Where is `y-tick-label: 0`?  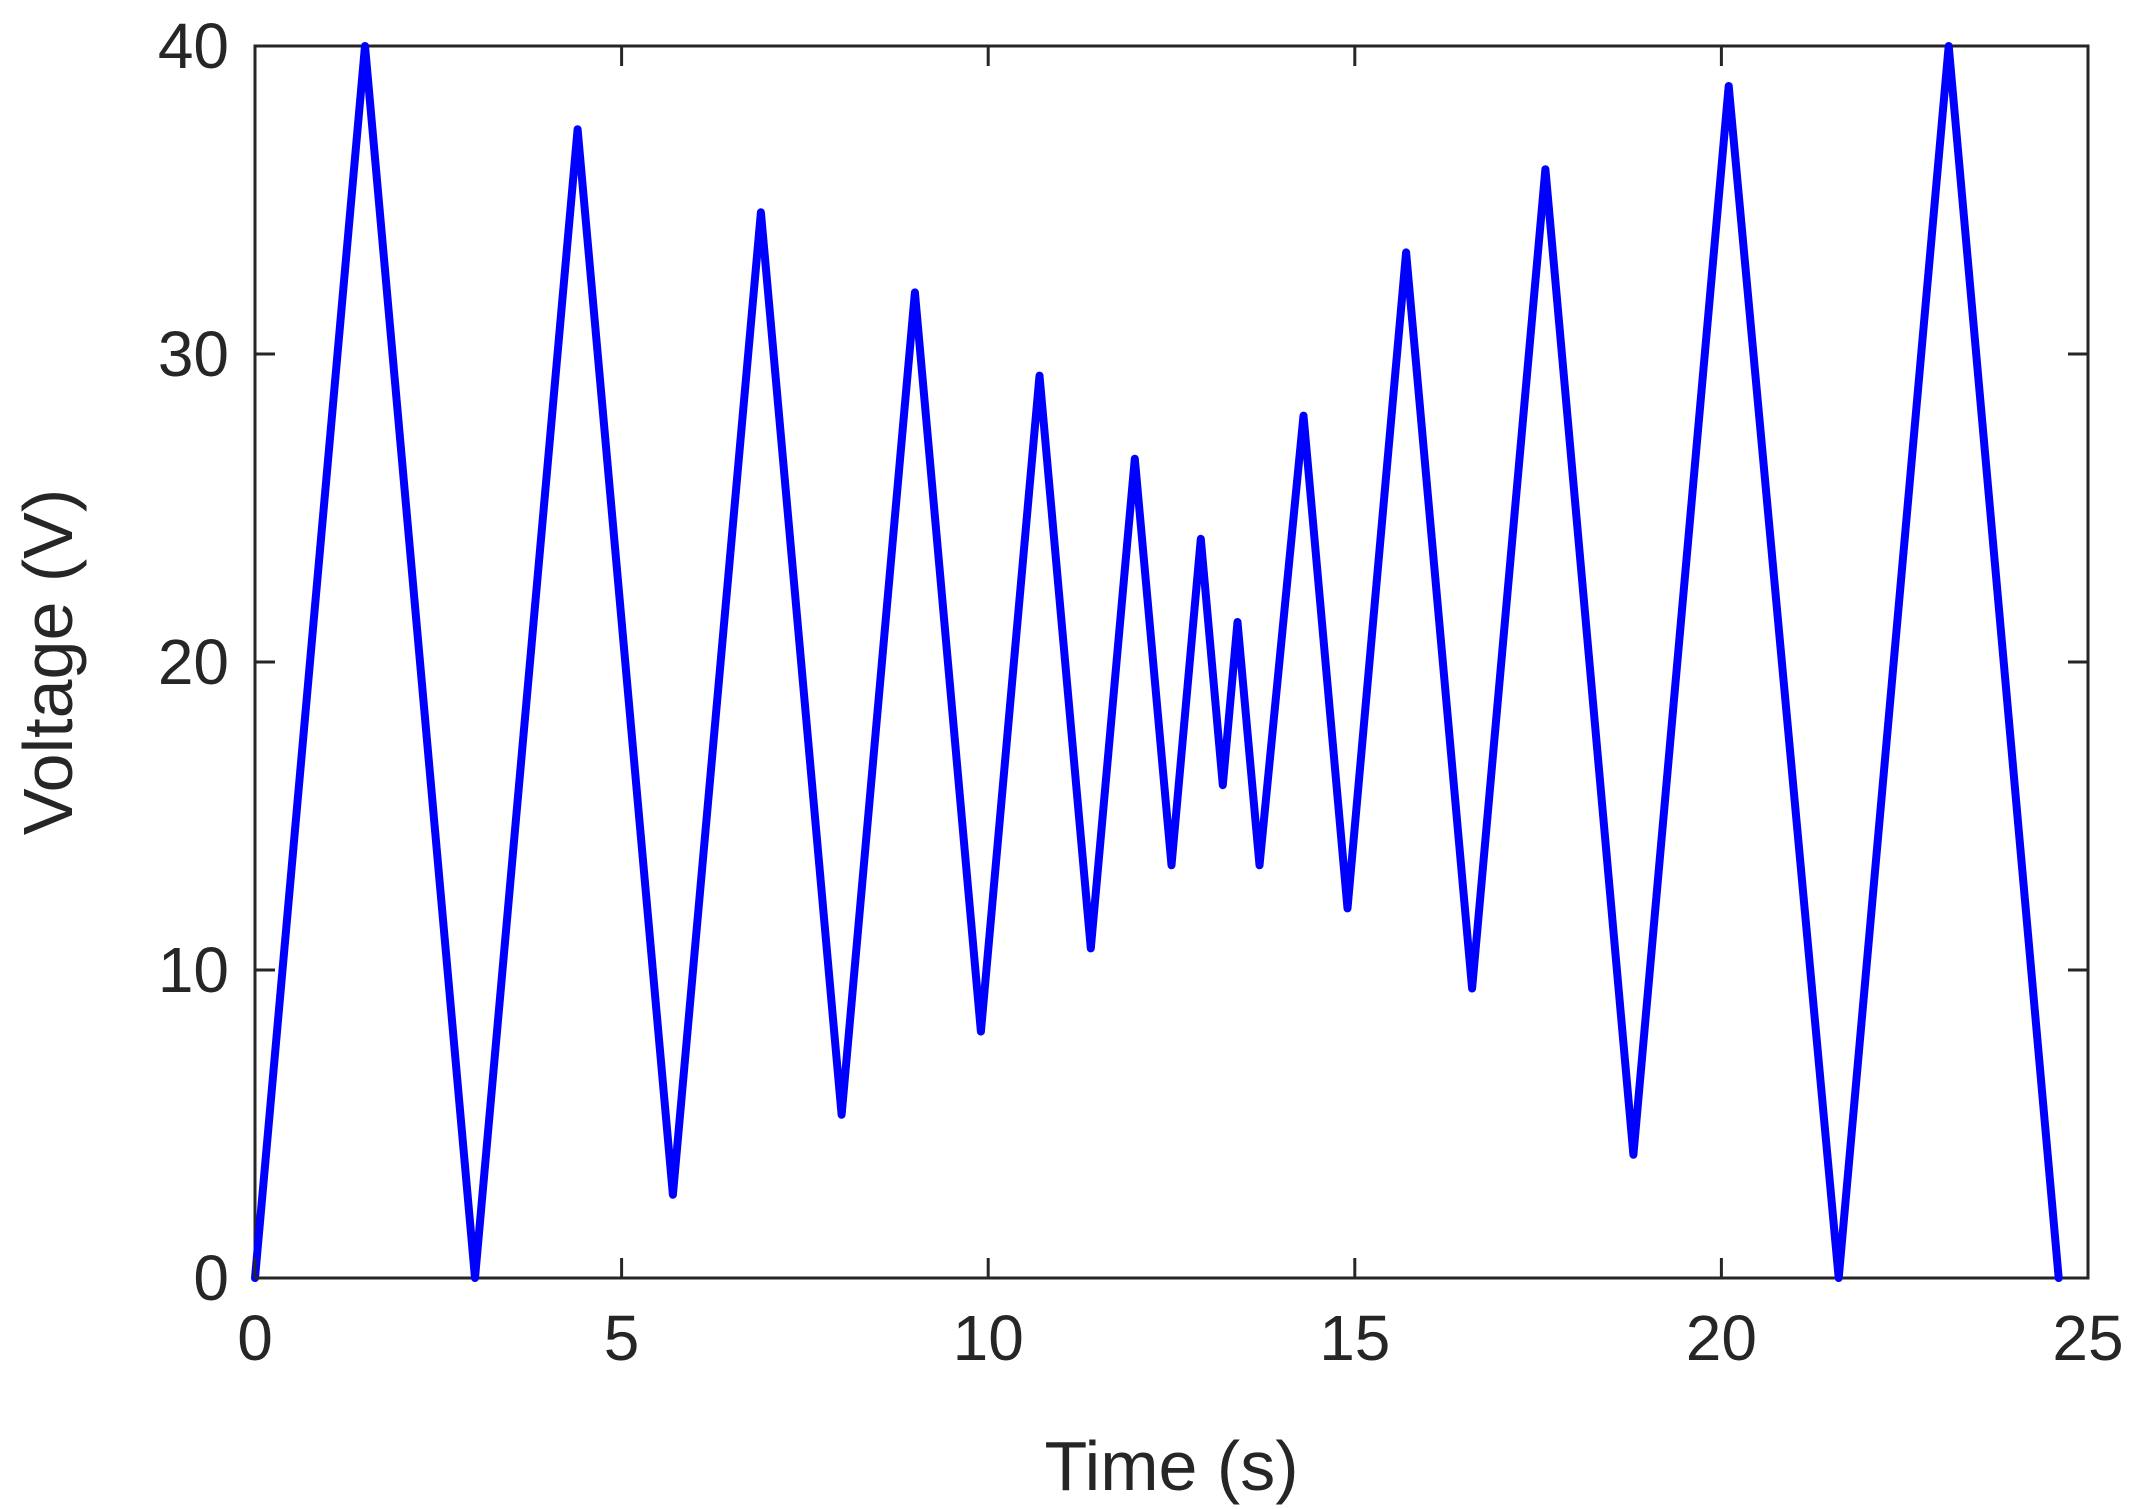
y-tick-label: 0 is located at coordinates (211, 1278).